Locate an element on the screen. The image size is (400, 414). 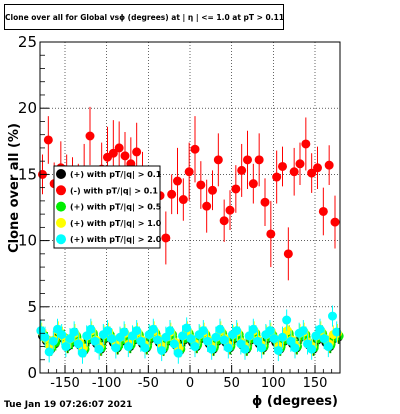
y-tick-label: 10 is located at coordinates (27, 241).